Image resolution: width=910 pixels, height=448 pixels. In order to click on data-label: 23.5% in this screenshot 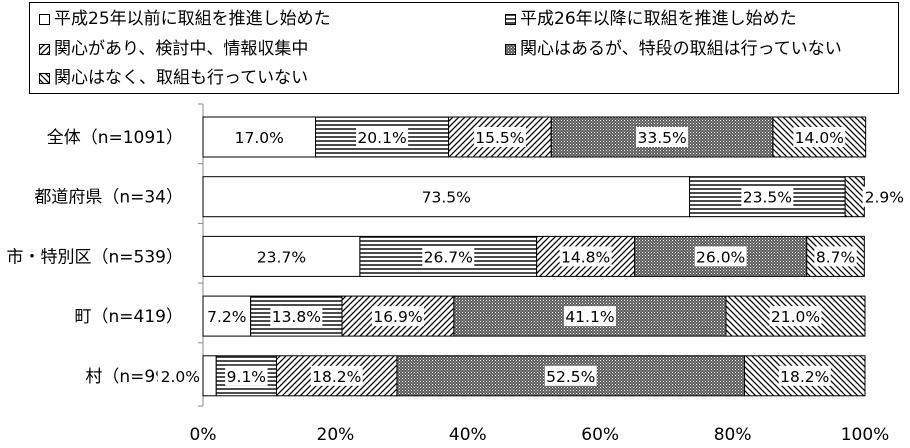, I will do `click(767, 198)`.